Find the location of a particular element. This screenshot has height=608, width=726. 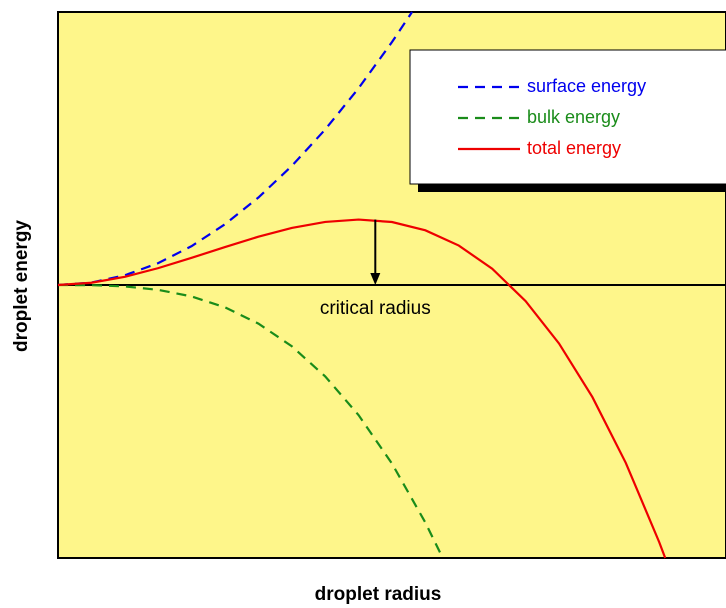

legend-label: surface energy is located at coordinates (586, 86).